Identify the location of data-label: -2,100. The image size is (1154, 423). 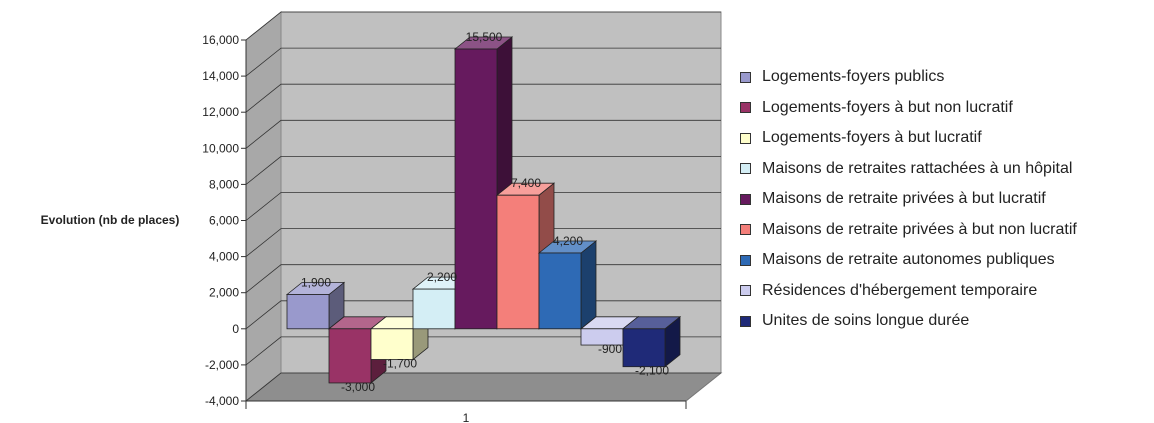
(652, 371).